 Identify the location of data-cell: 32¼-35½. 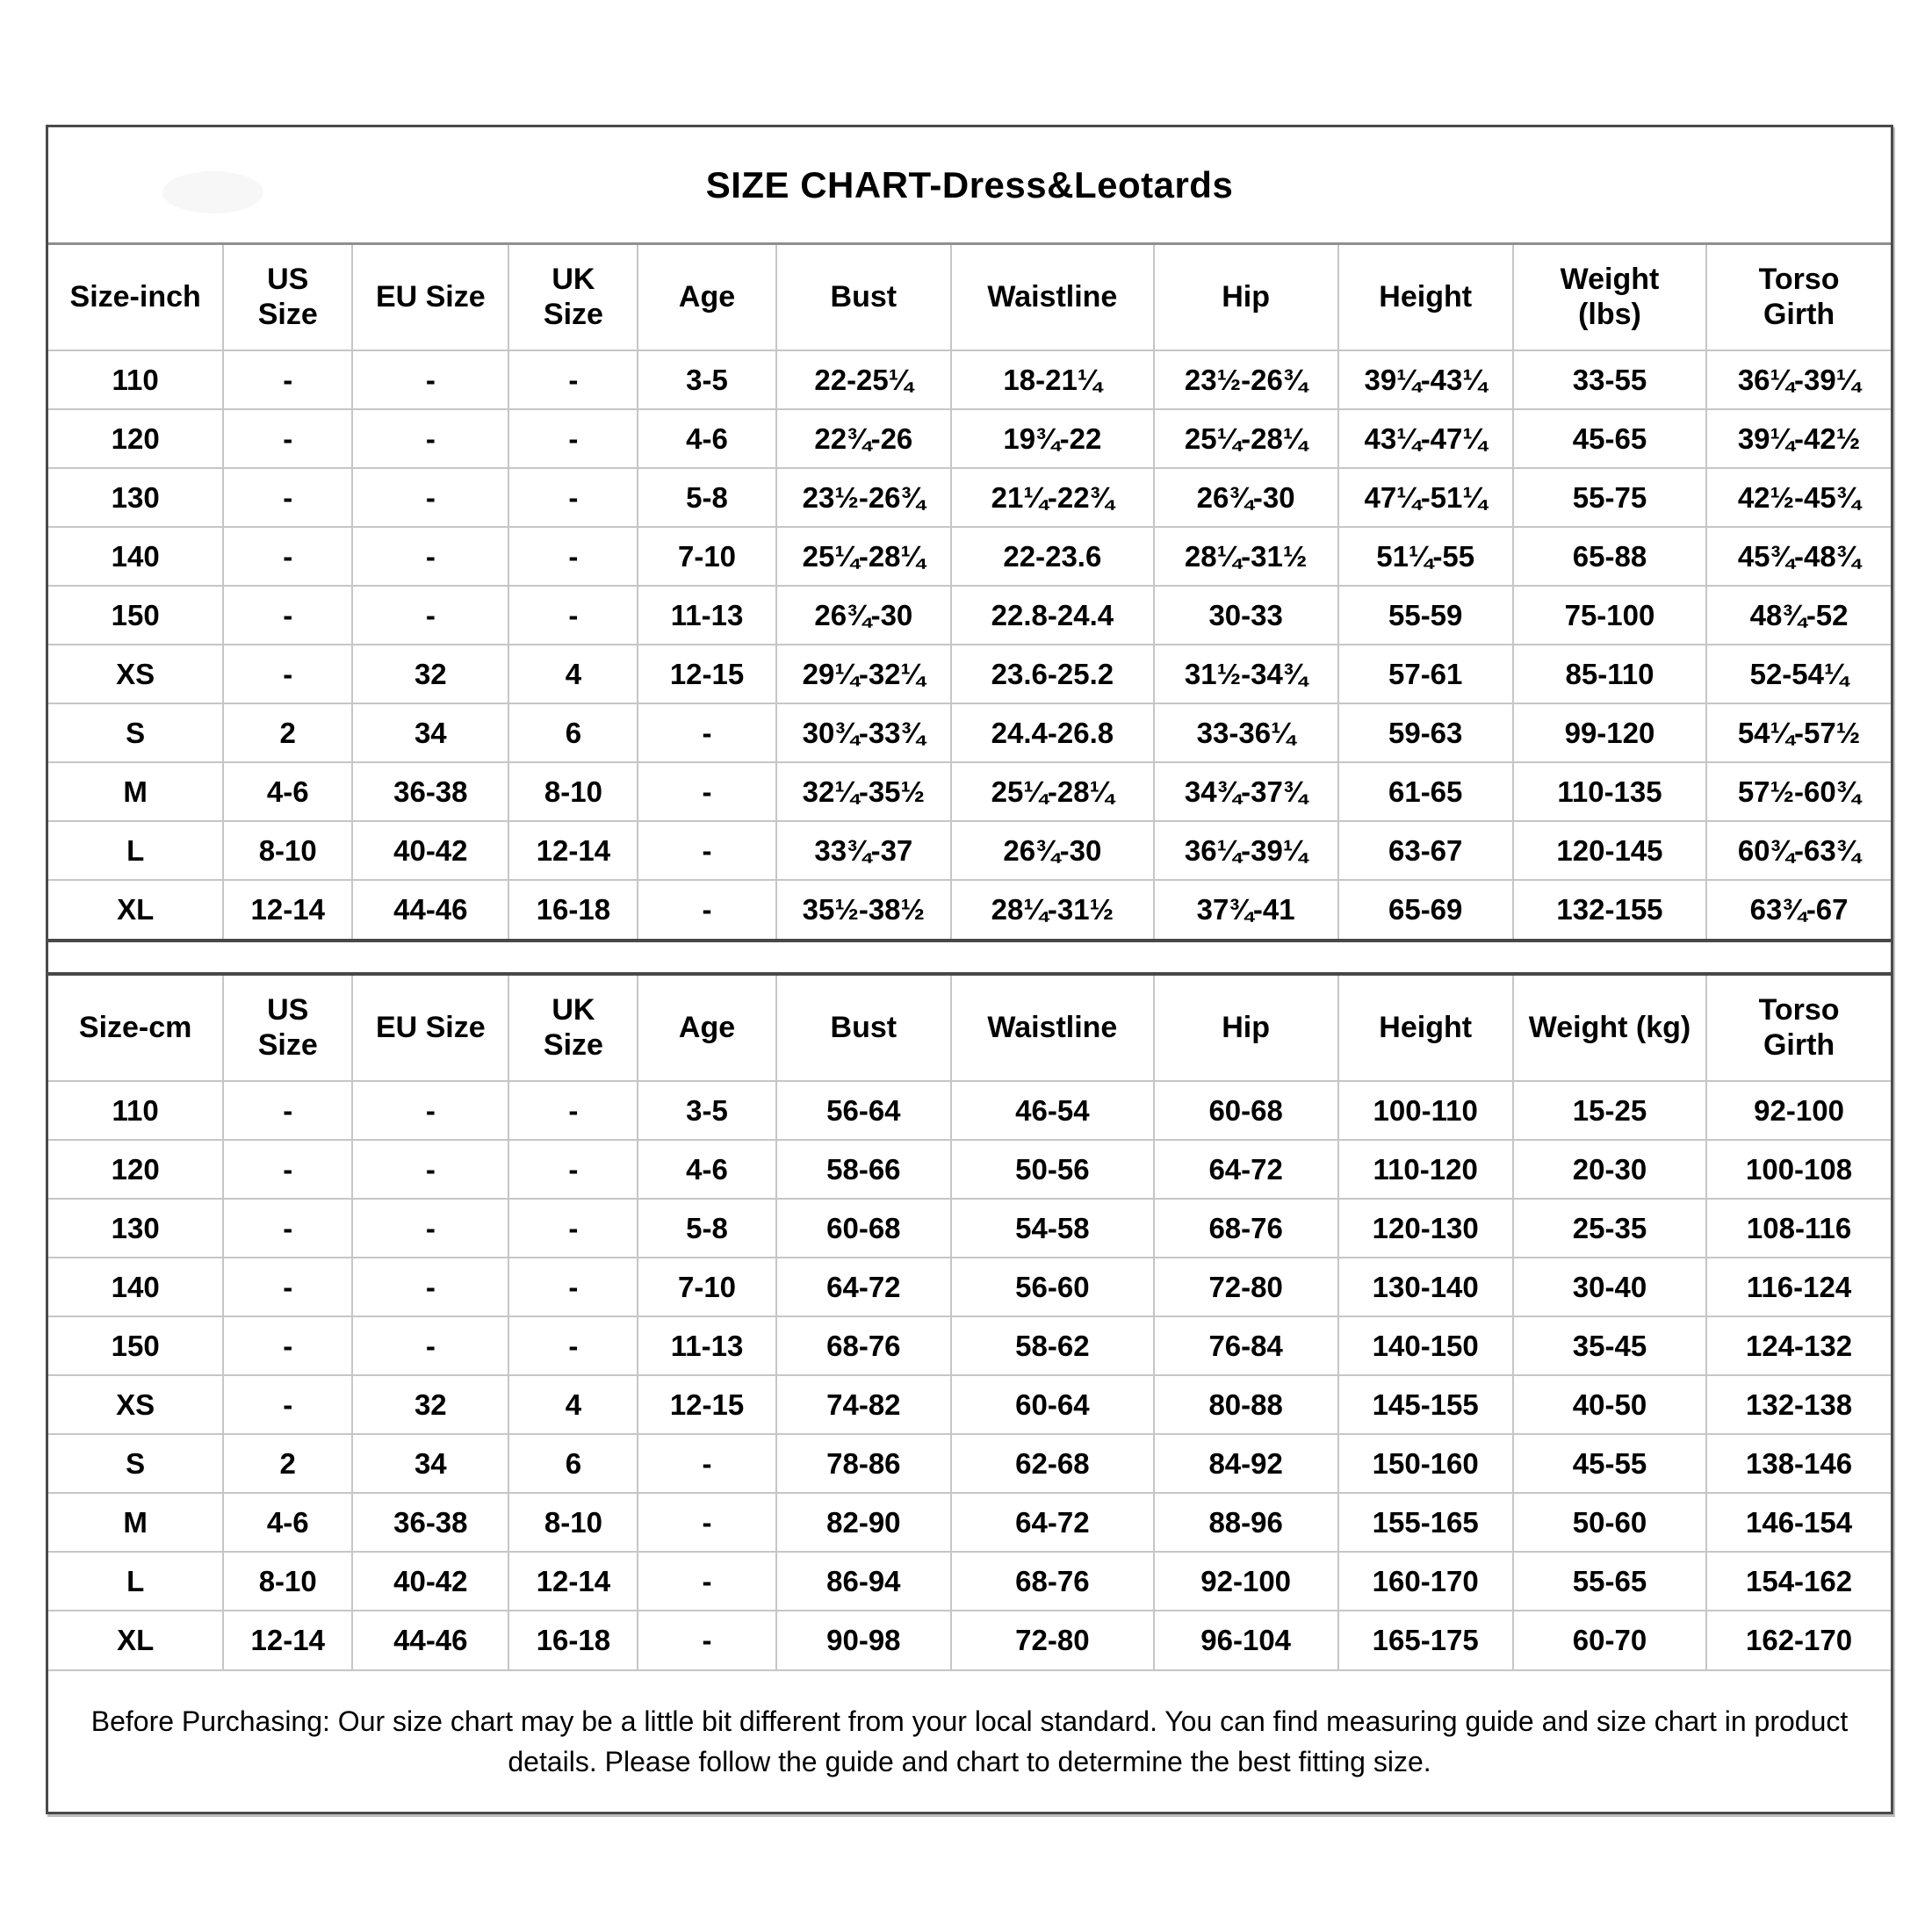
(864, 791).